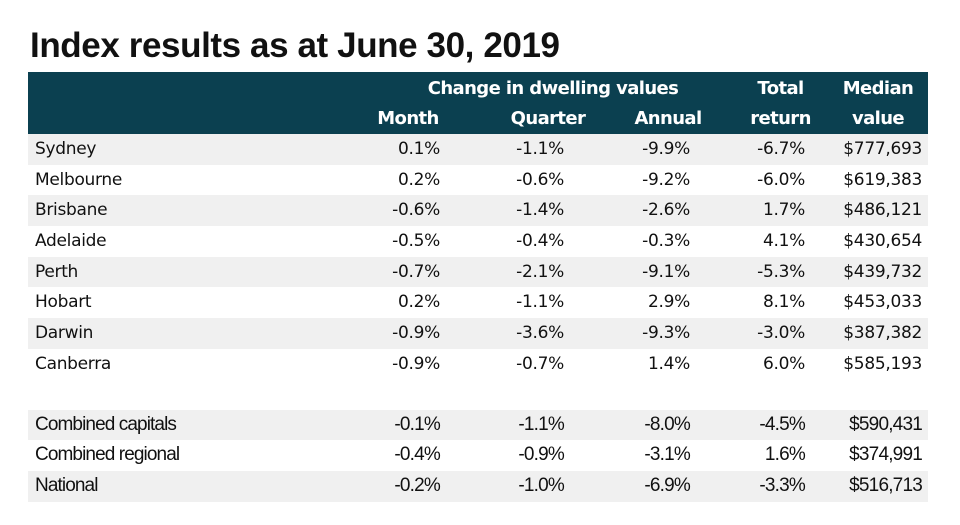  What do you see at coordinates (666, 179) in the screenshot?
I see `annual-change: -9.2%` at bounding box center [666, 179].